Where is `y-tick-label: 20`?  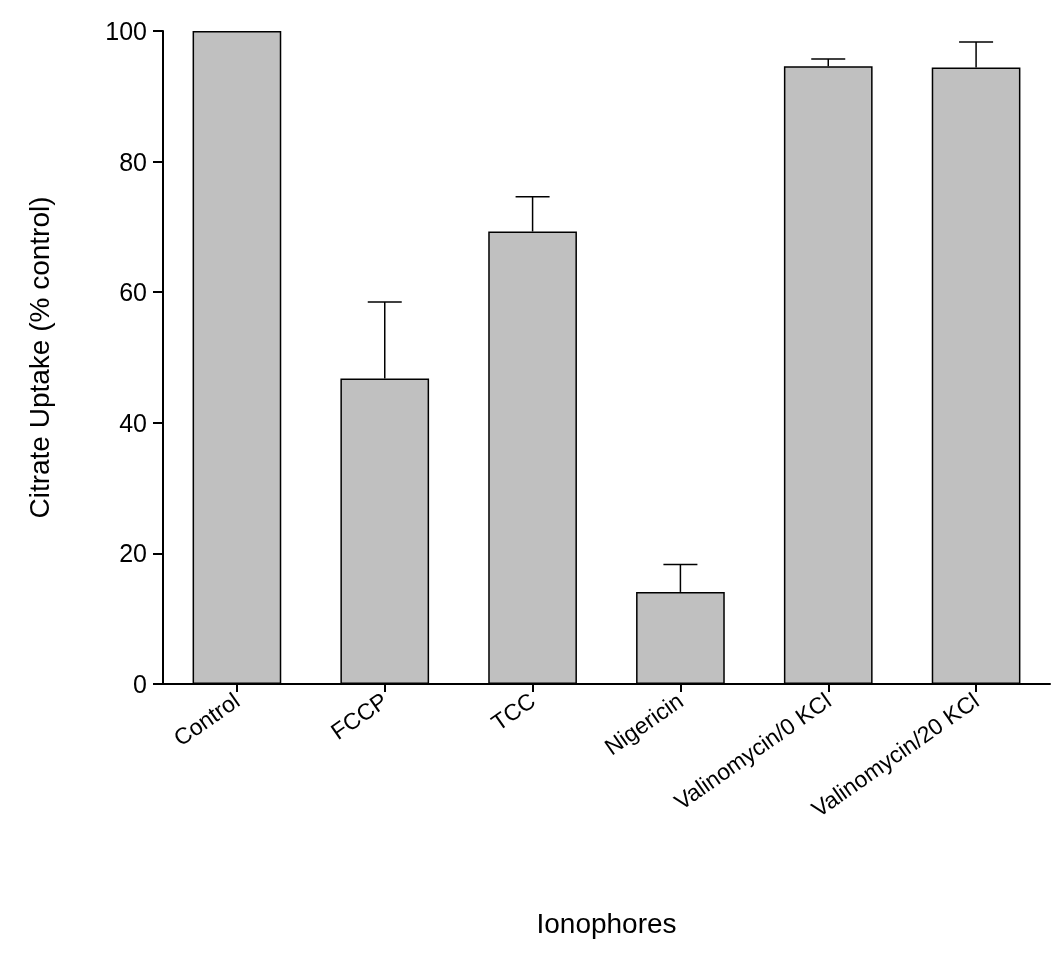 y-tick-label: 20 is located at coordinates (133, 553).